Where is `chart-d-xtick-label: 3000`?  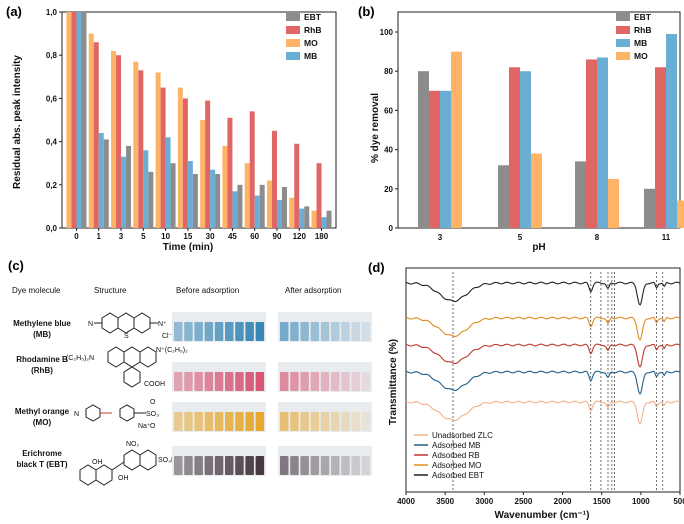
chart-d-xtick-label: 3000 is located at coordinates (484, 501).